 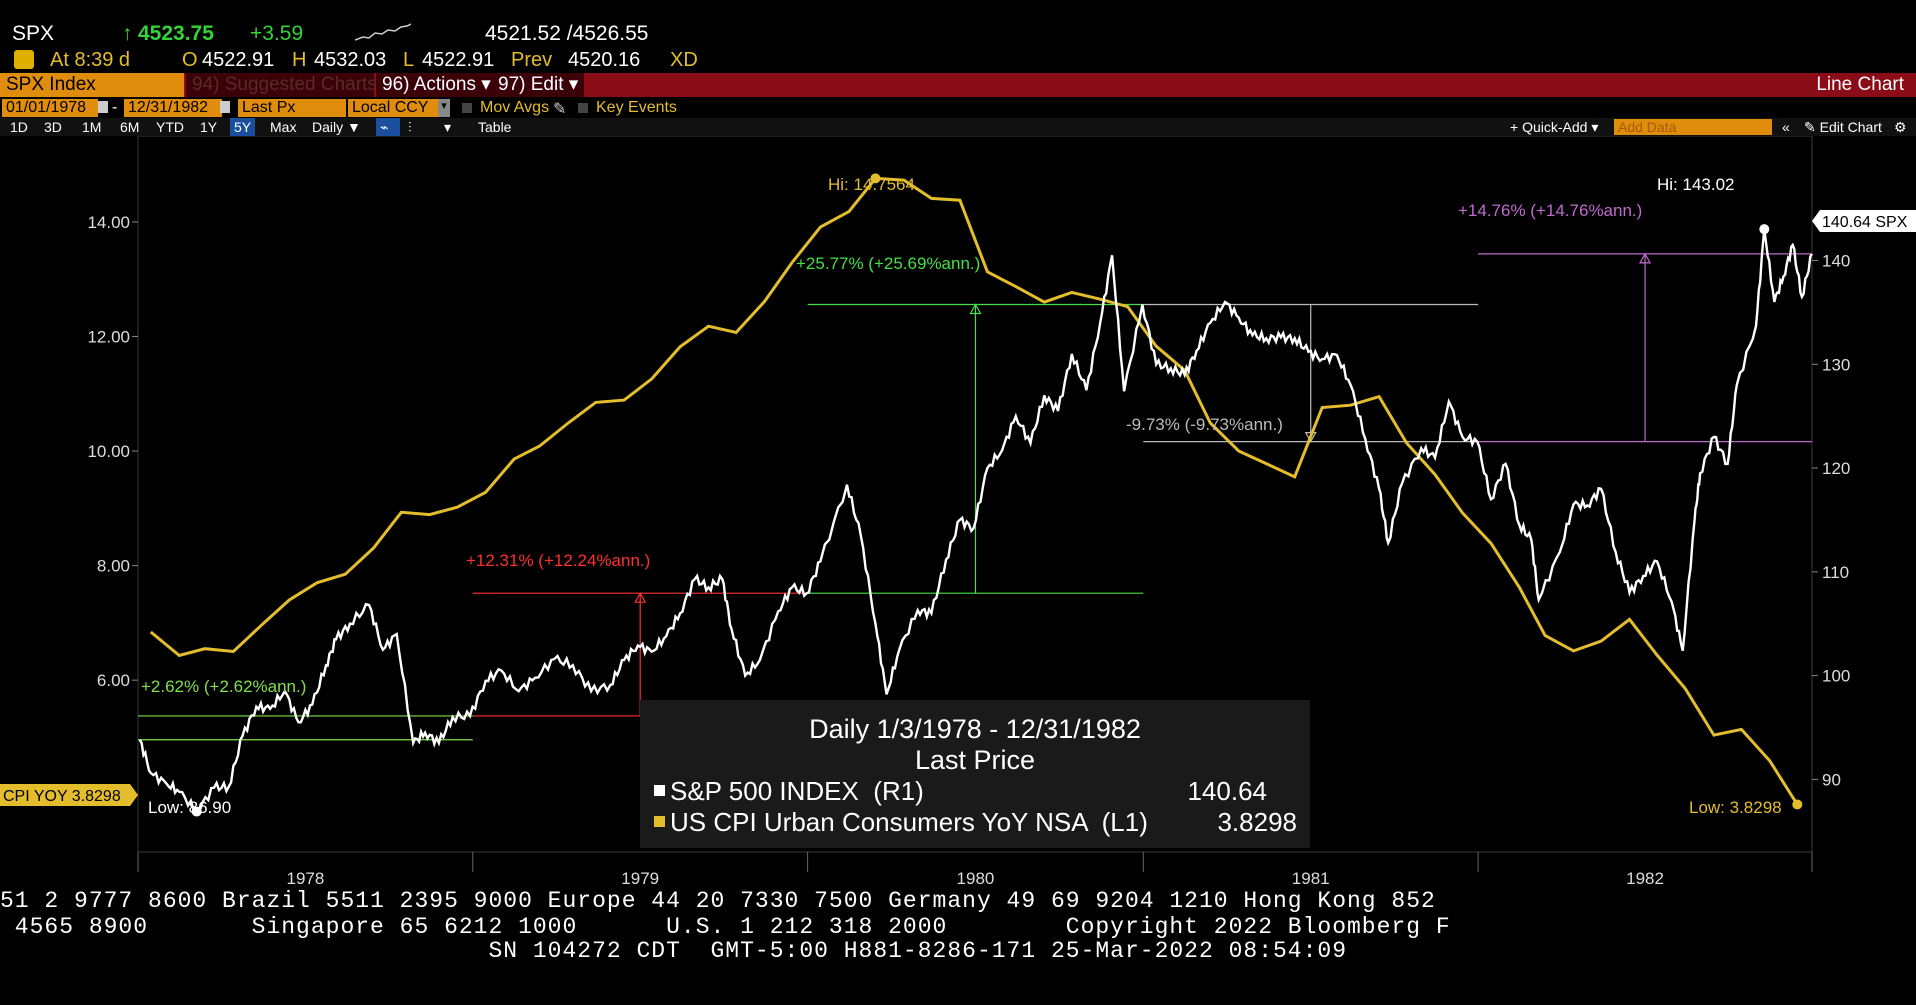 What do you see at coordinates (19, 127) in the screenshot?
I see `period-1d: 1D` at bounding box center [19, 127].